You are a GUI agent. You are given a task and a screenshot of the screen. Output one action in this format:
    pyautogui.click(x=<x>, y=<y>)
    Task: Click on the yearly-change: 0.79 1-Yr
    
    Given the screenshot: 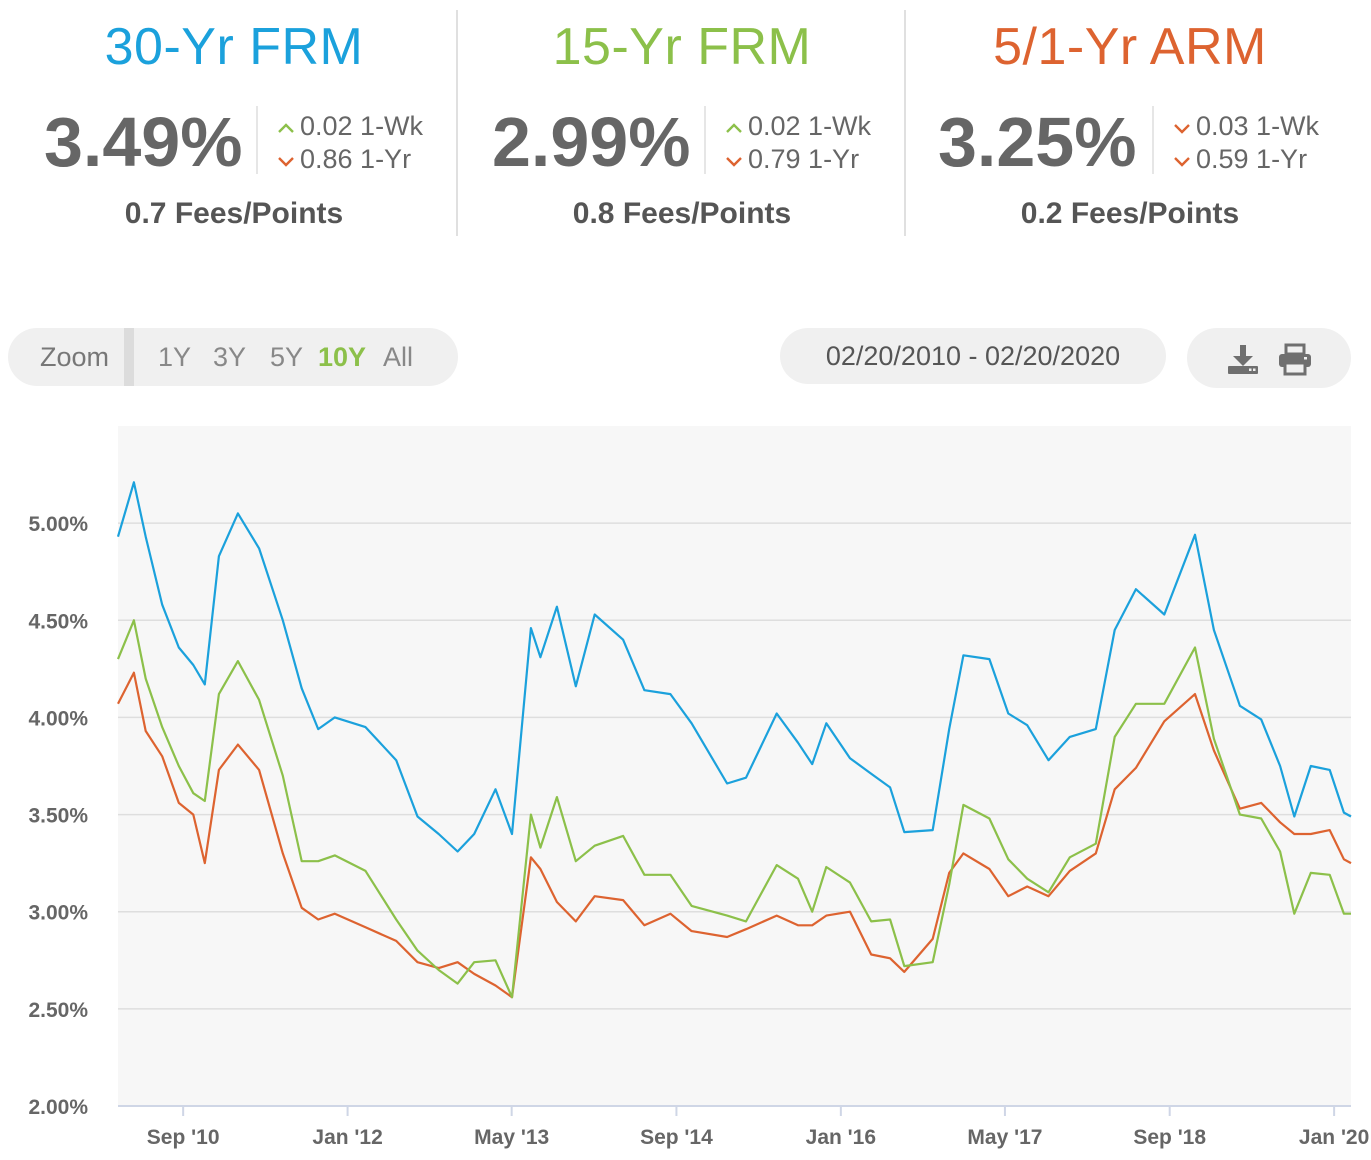 What is the action you would take?
    pyautogui.click(x=790, y=159)
    